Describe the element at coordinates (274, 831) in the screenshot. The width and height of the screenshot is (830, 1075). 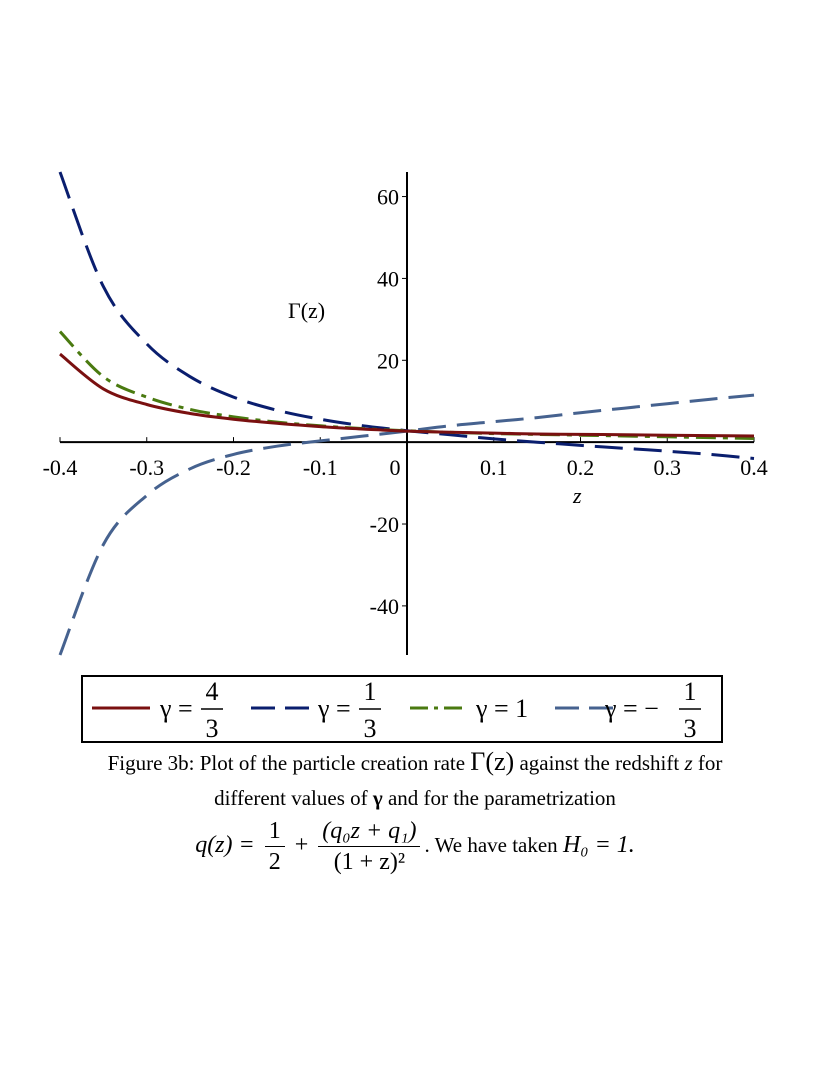
I see `half-num: 1` at that location.